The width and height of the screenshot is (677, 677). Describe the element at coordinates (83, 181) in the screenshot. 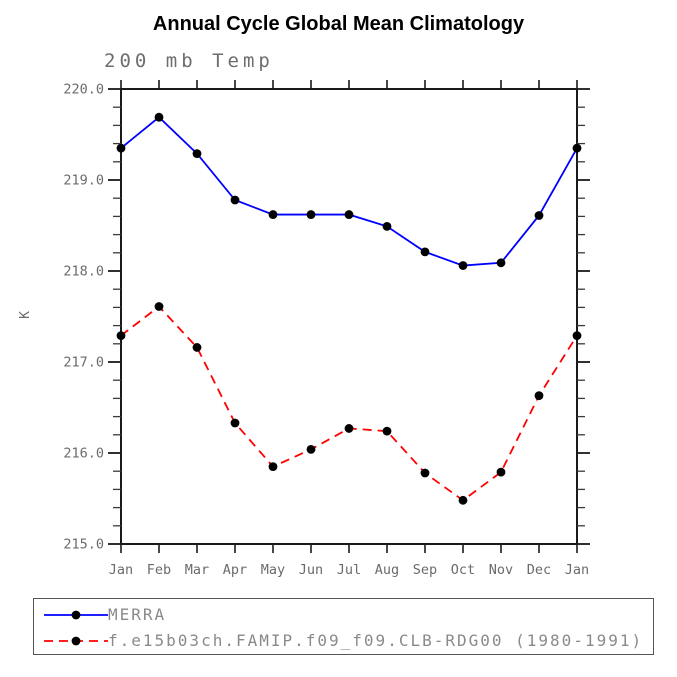

I see `y-tick-label: 219.0` at that location.